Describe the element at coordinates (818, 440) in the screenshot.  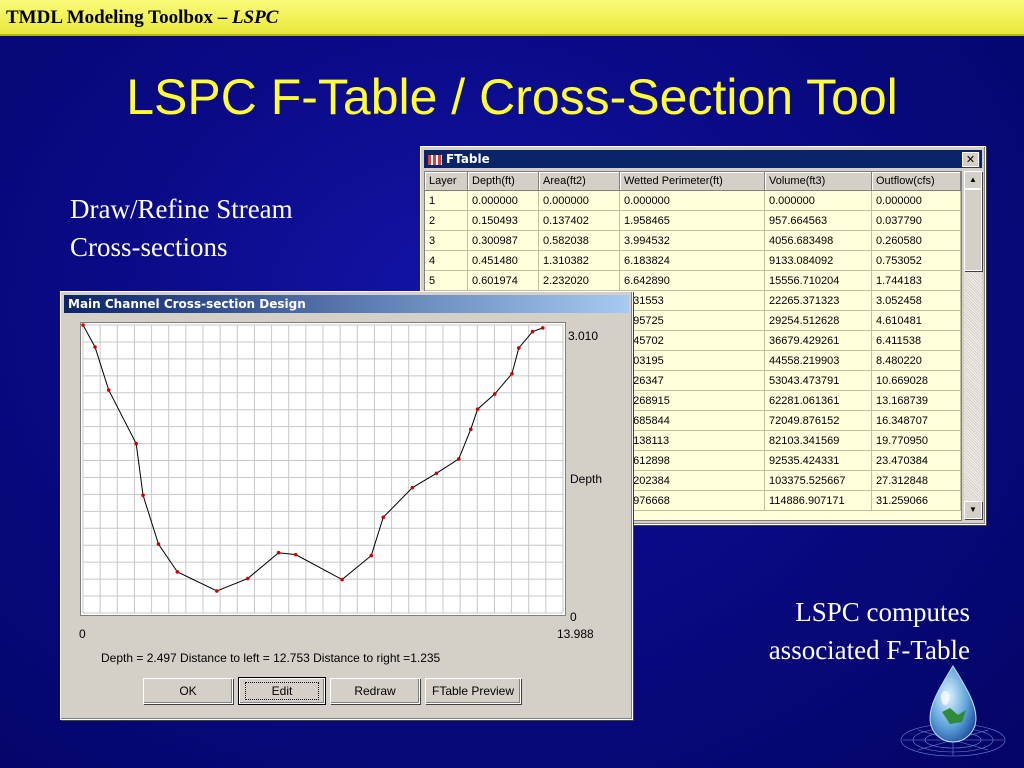
I see `table-cell: 82103.341569` at that location.